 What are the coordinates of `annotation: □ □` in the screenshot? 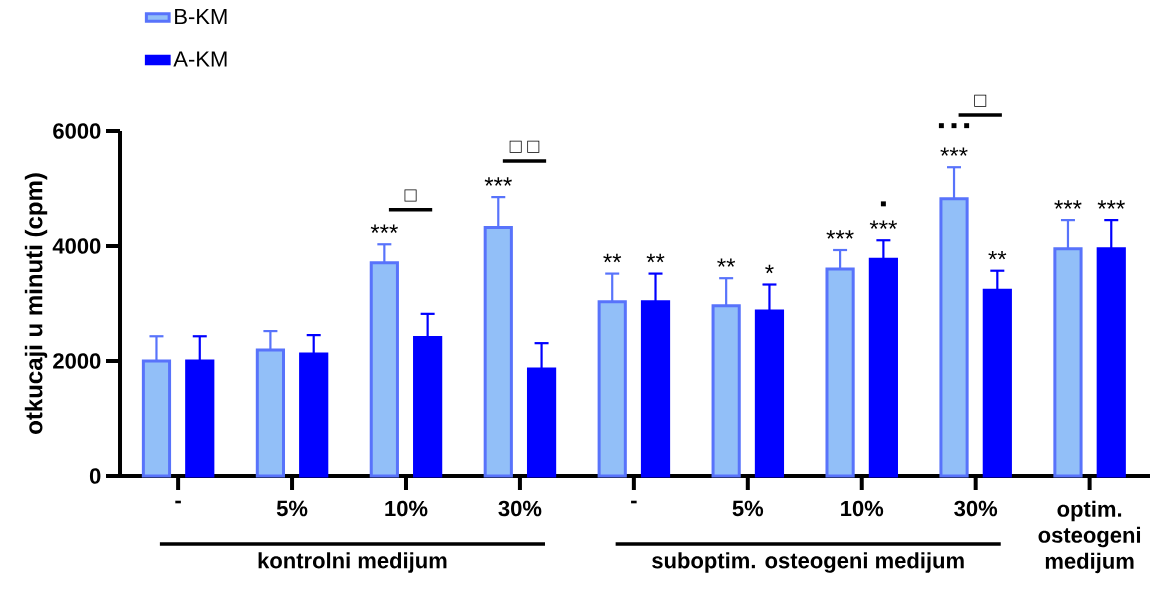 It's located at (524, 146).